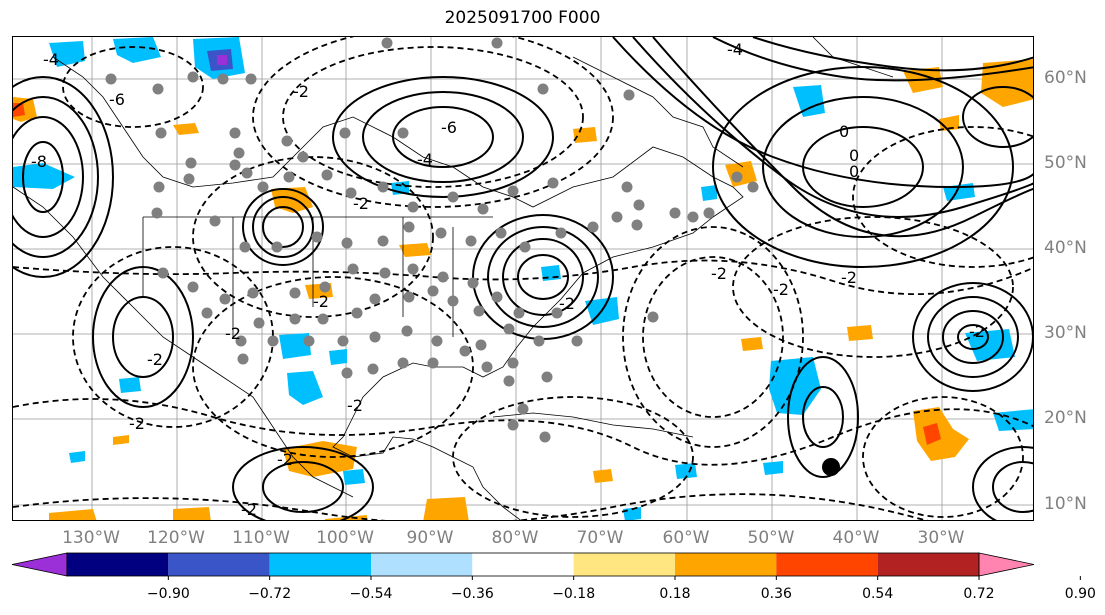 The image size is (1105, 615). What do you see at coordinates (1065, 78) in the screenshot?
I see `latitude-label: 60°N` at bounding box center [1065, 78].